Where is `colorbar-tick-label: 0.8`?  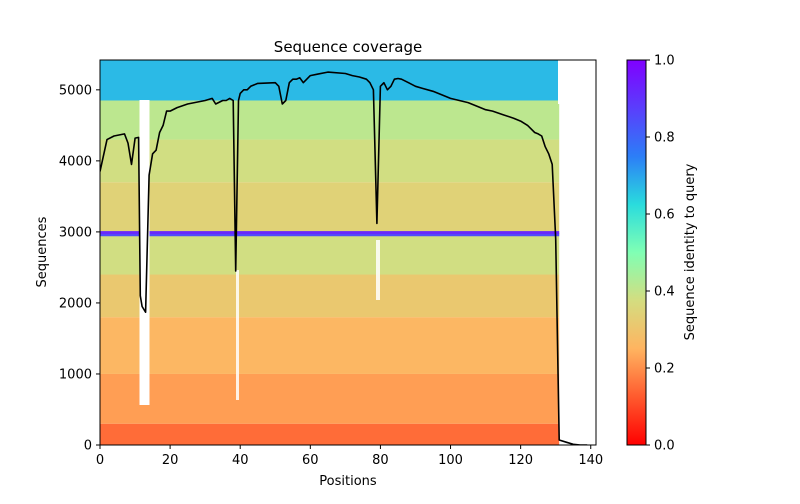
colorbar-tick-label: 0.8 is located at coordinates (664, 138).